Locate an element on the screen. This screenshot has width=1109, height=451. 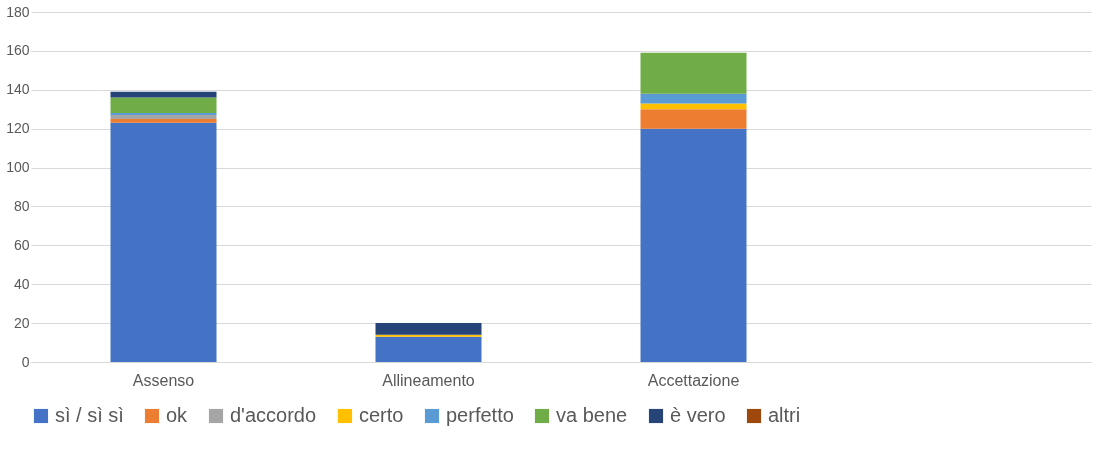
x-tick-label: Allineamento is located at coordinates (428, 380).